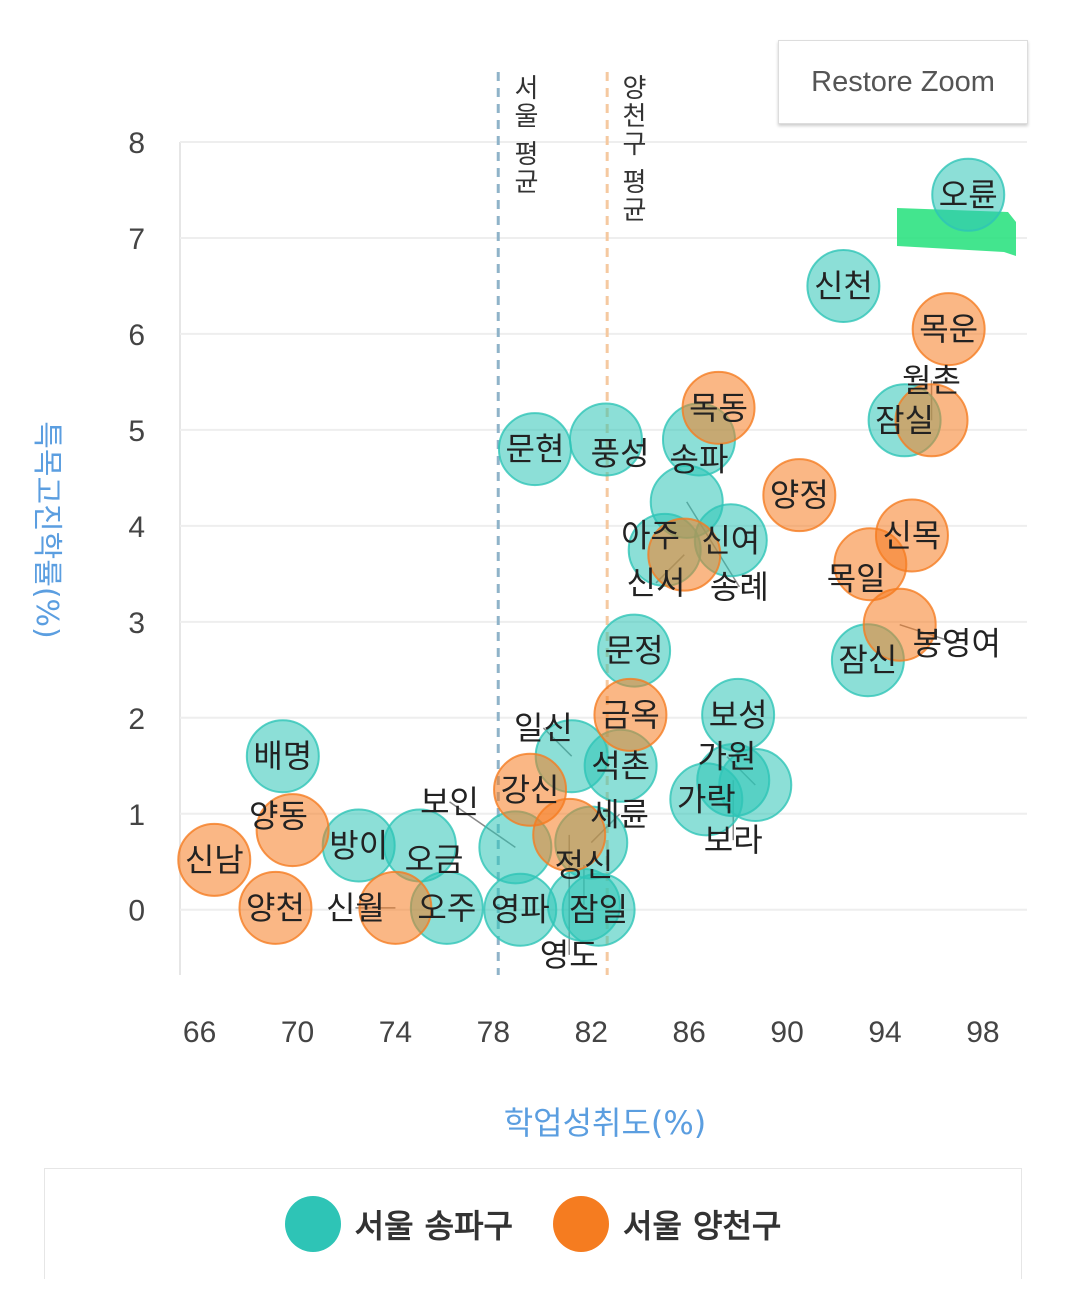 This screenshot has height=1297, width=1080. Describe the element at coordinates (533, 1223) in the screenshot. I see `legend: 서울 송파구 서울 양천구` at that location.